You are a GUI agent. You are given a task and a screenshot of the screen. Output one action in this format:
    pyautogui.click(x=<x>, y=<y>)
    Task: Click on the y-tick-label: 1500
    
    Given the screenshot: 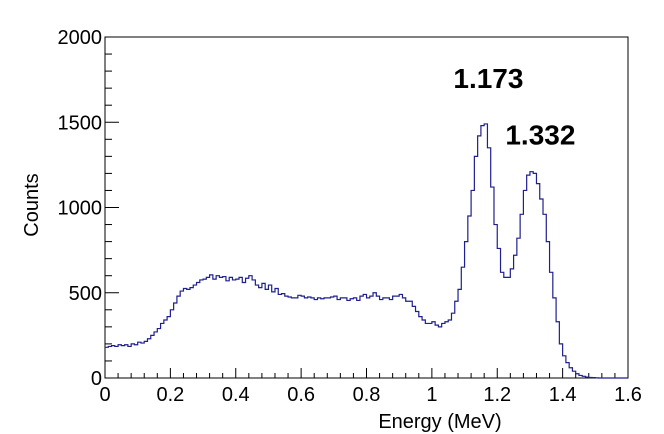 What is the action you would take?
    pyautogui.click(x=80, y=123)
    